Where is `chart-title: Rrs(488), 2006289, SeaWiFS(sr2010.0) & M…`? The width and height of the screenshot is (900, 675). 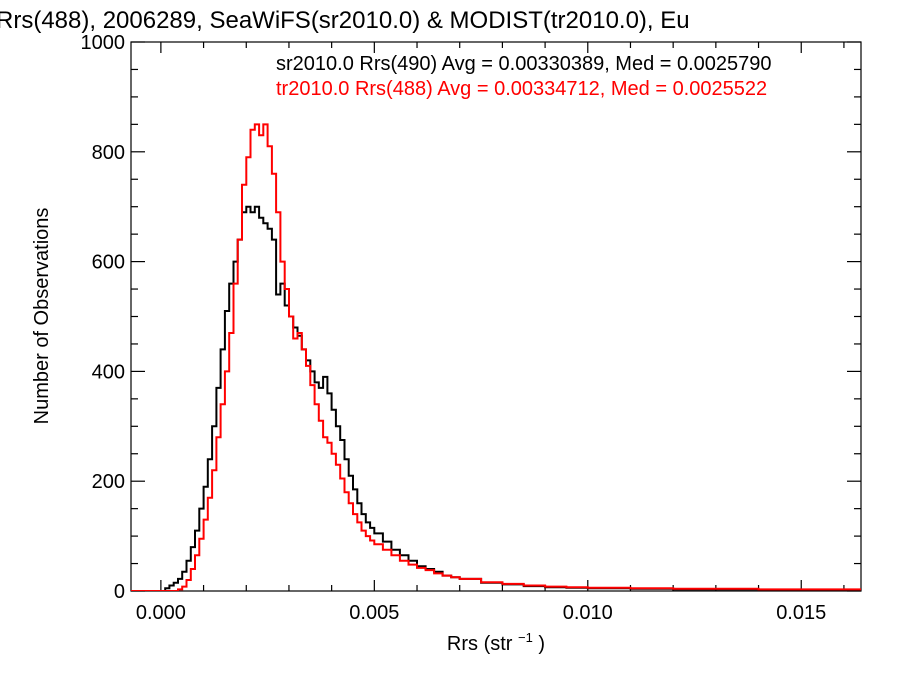 chart-title: Rrs(488), 2006289, SeaWiFS(sr2010.0) & M… is located at coordinates (345, 20).